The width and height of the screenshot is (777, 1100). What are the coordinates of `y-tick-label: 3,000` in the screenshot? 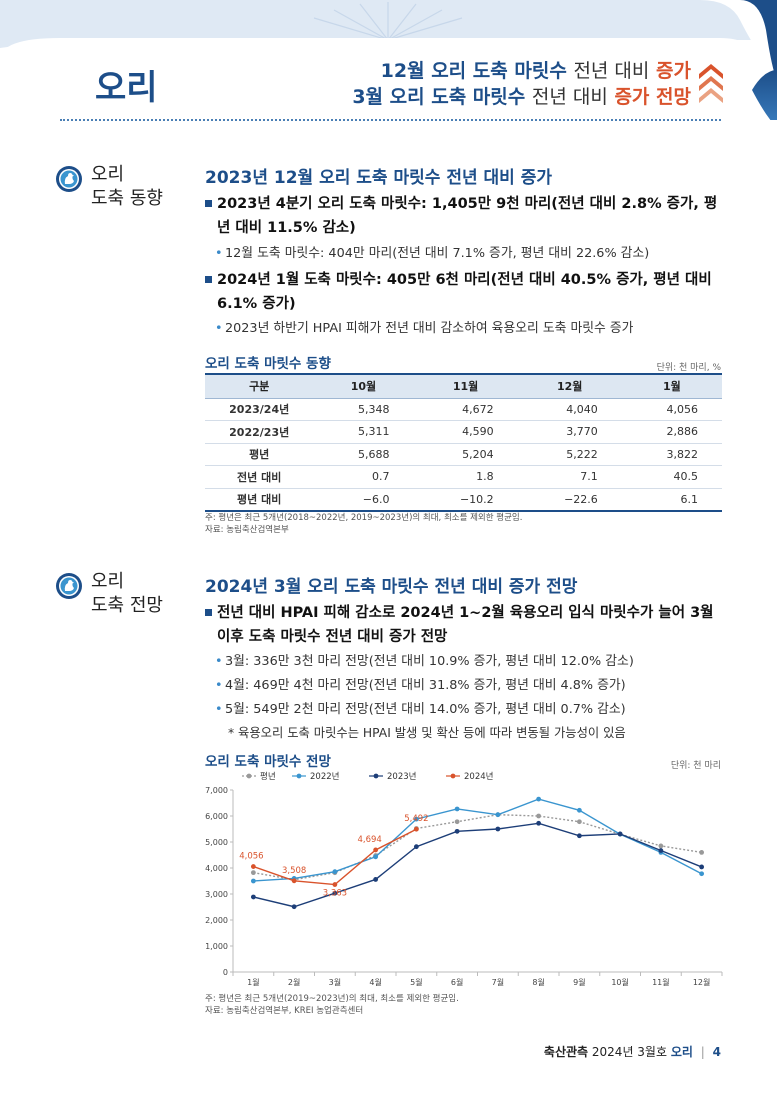 It's located at (216, 894).